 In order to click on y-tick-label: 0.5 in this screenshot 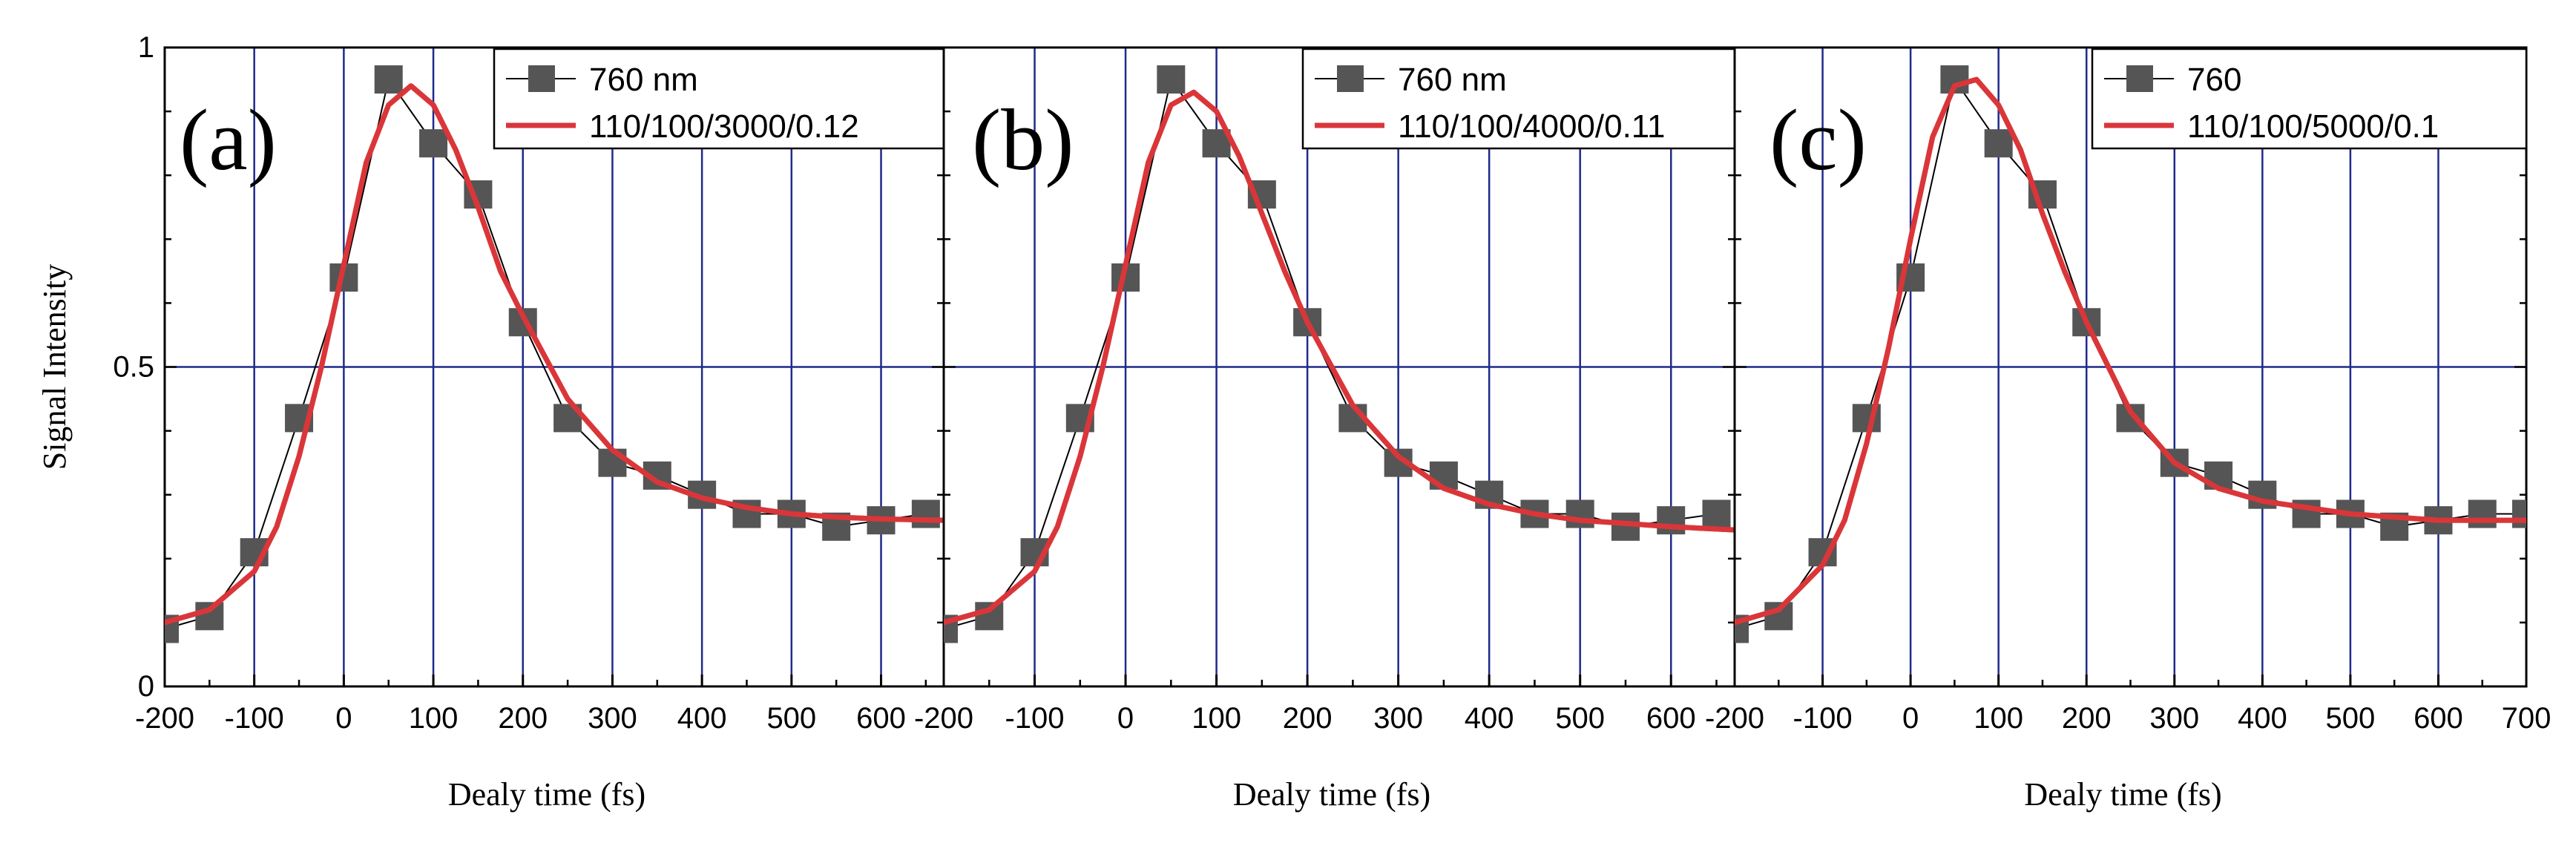, I will do `click(133, 367)`.